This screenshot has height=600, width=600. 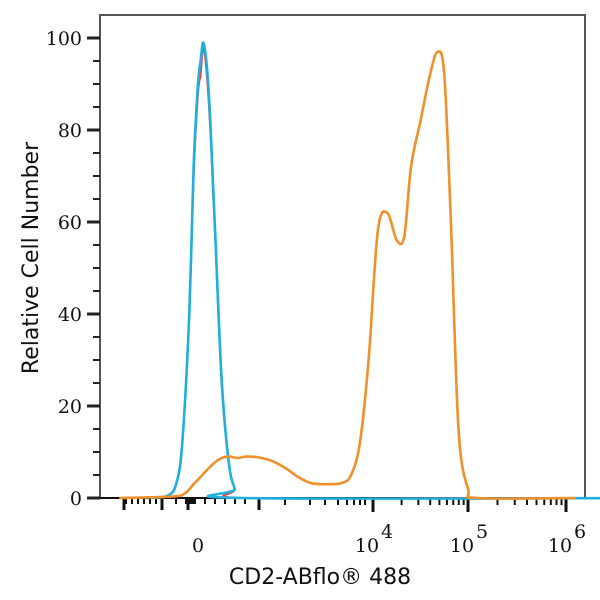 I want to click on y-tick-label: 40, so click(x=70, y=315).